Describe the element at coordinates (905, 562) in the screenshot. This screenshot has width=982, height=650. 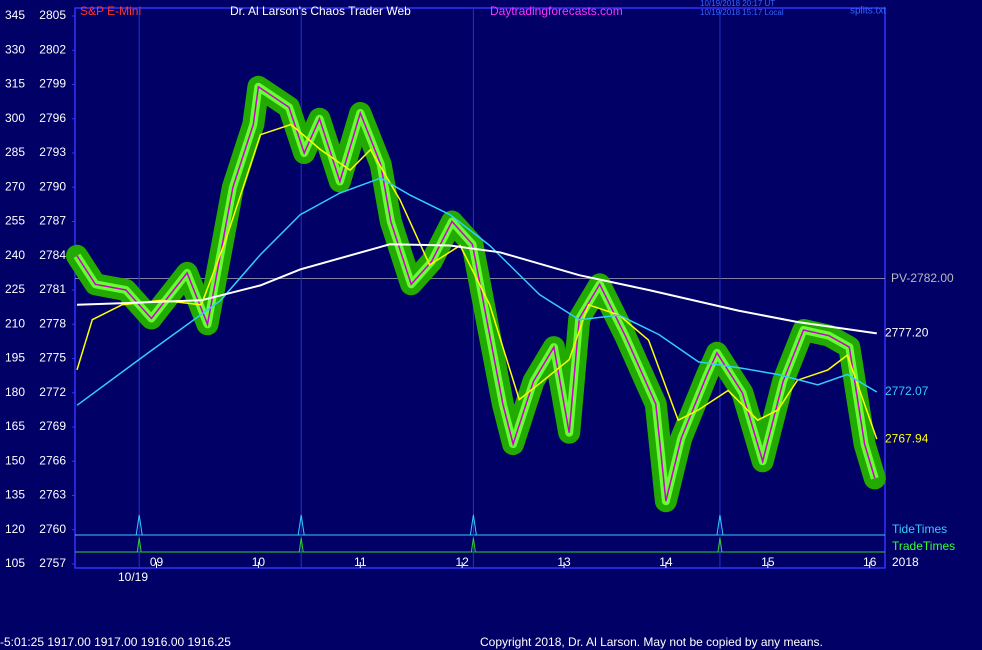
I see `year-label: 2018` at that location.